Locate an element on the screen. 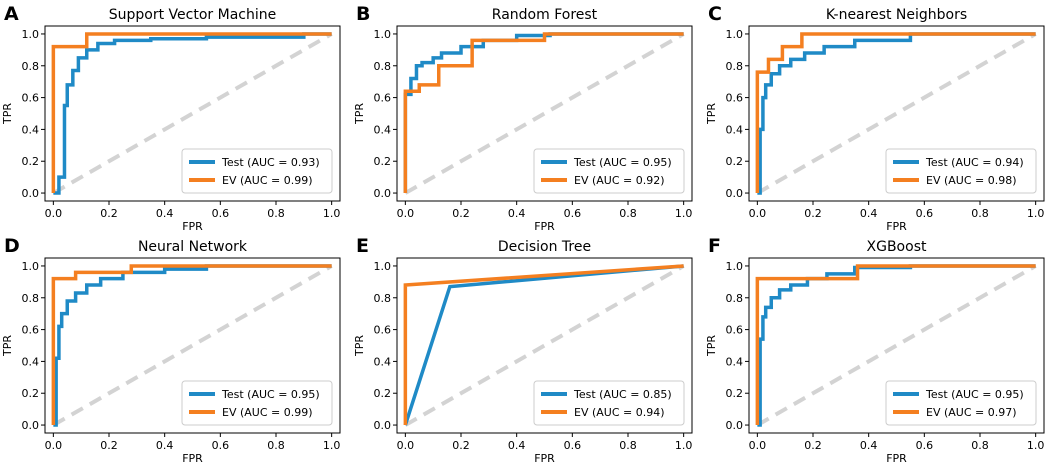  panel-f-xtick-label: 0.4 is located at coordinates (869, 445).